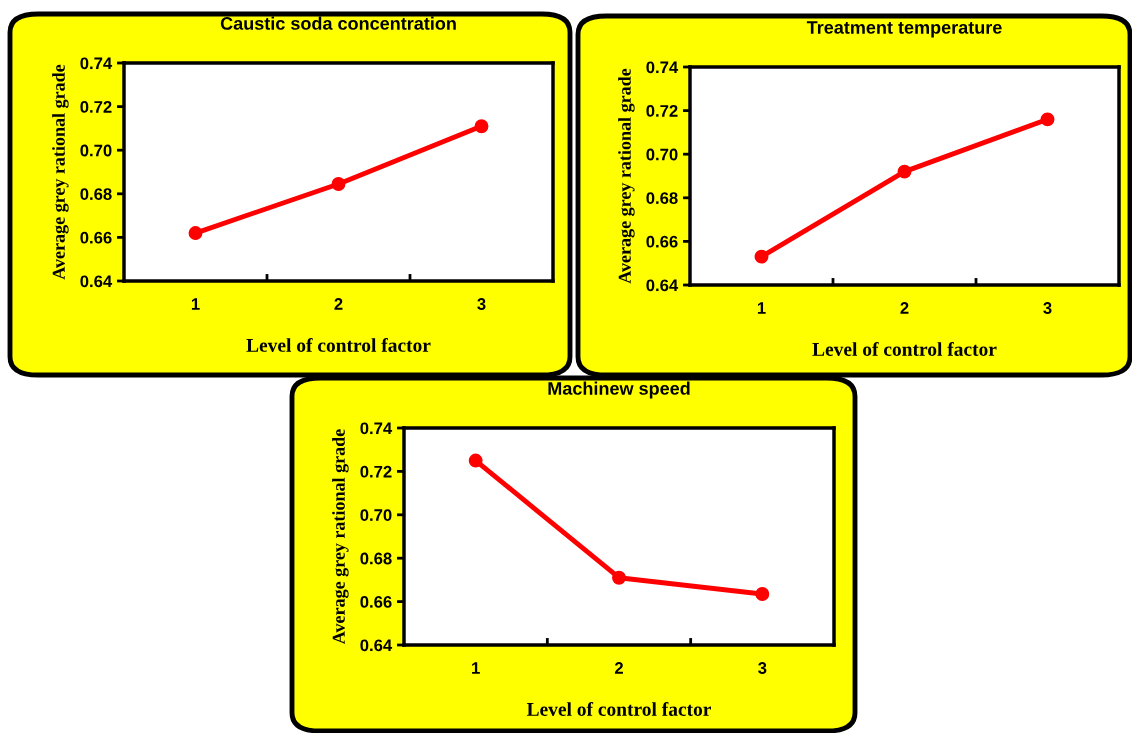 The image size is (1132, 733). What do you see at coordinates (619, 390) in the screenshot?
I see `chart-title: Machinew speed` at bounding box center [619, 390].